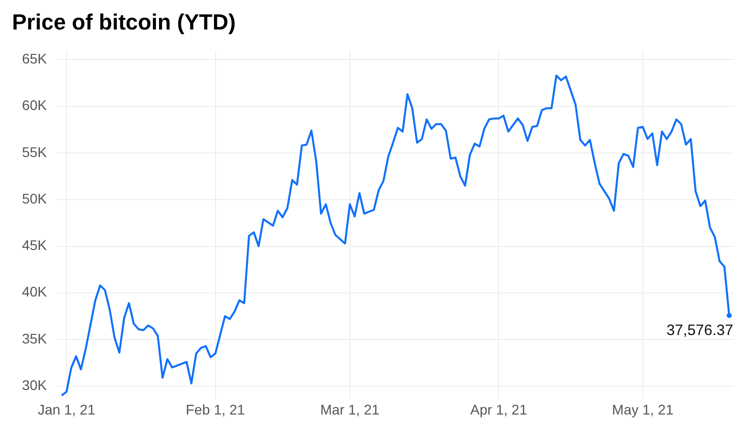 This screenshot has width=750, height=430. What do you see at coordinates (643, 409) in the screenshot?
I see `x-tick-label: May 1, 21` at bounding box center [643, 409].